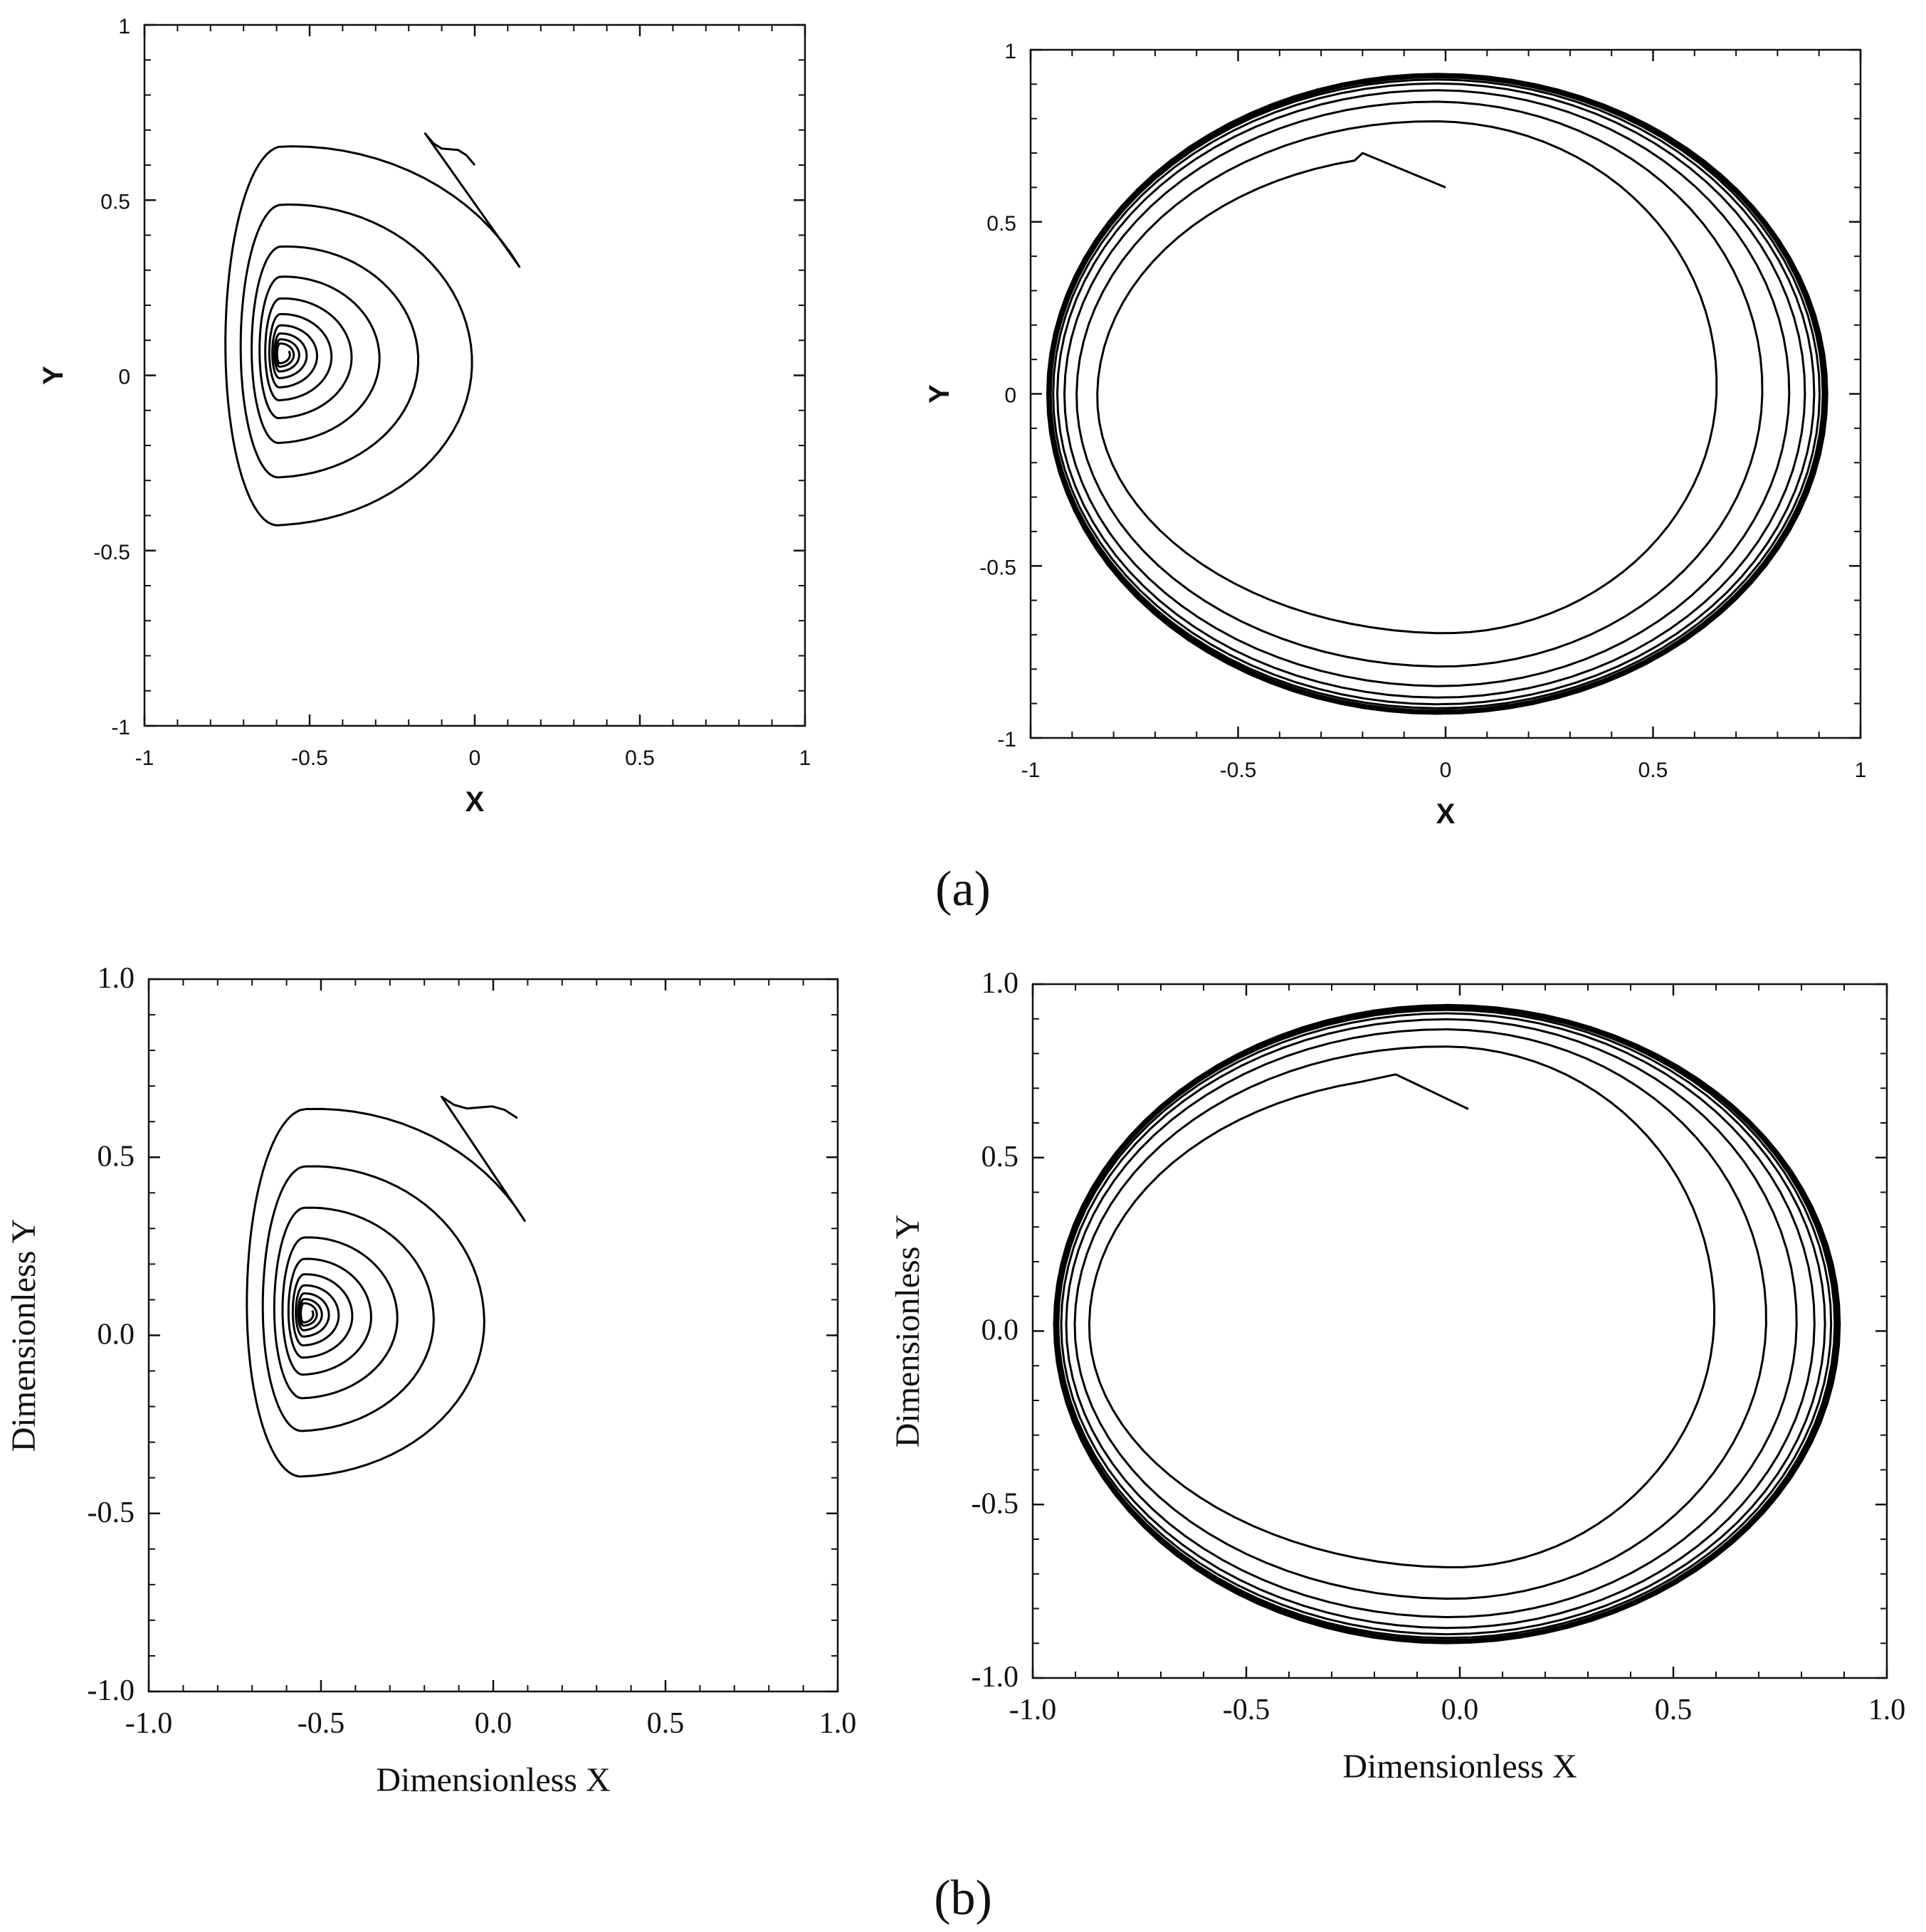  What do you see at coordinates (963, 1898) in the screenshot?
I see `caption-b: (b)` at bounding box center [963, 1898].